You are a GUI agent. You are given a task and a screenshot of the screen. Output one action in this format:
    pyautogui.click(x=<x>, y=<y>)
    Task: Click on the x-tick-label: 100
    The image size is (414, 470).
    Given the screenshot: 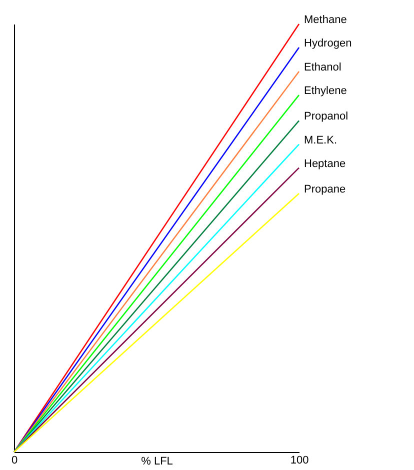 What is the action you would take?
    pyautogui.click(x=299, y=460)
    